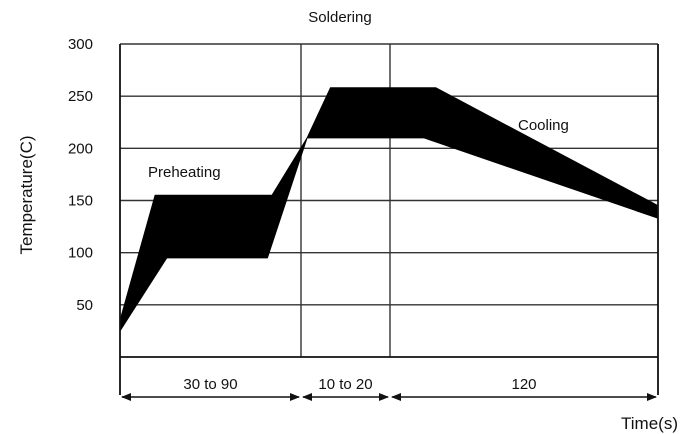  I want to click on annotation-preheating: Preheating, so click(184, 172).